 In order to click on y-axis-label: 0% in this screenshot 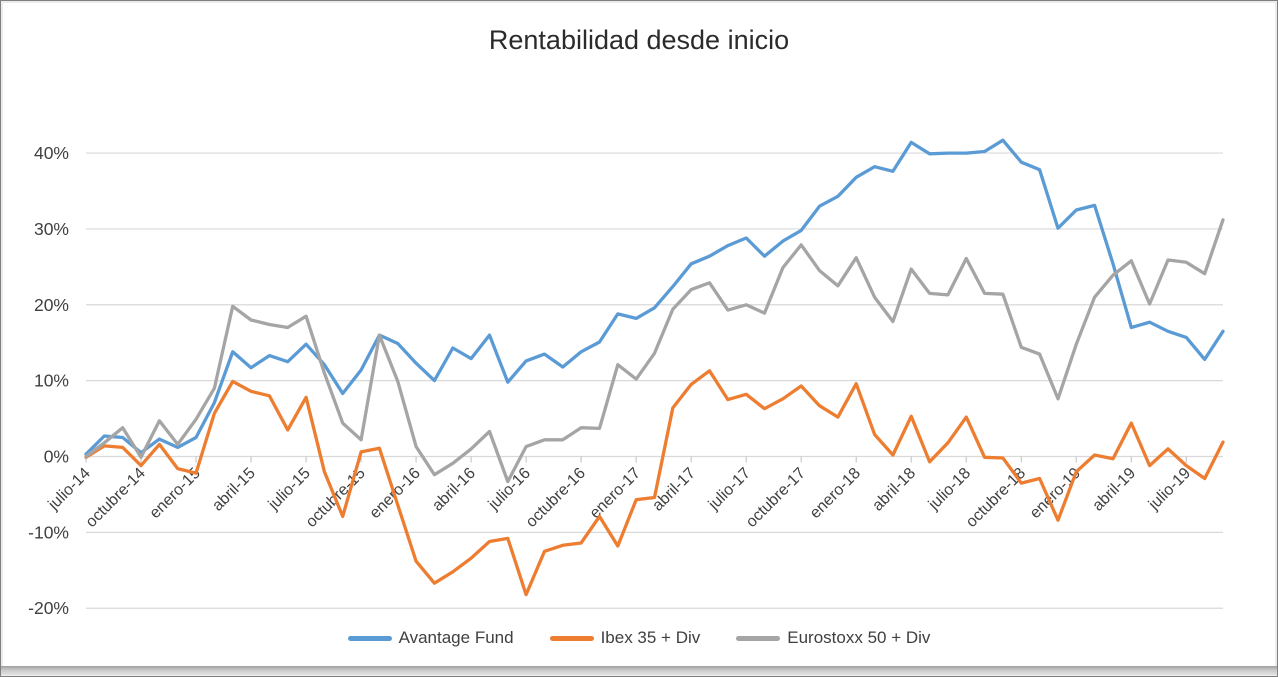, I will do `click(56, 457)`.